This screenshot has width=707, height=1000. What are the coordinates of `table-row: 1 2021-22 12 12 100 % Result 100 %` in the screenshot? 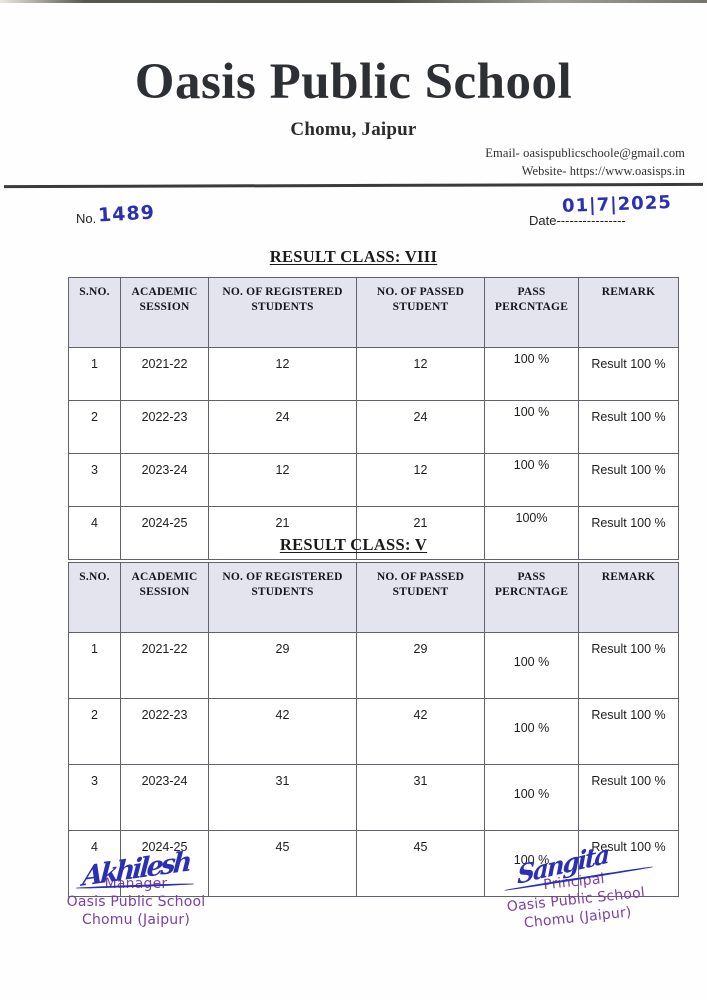 It's located at (373, 374).